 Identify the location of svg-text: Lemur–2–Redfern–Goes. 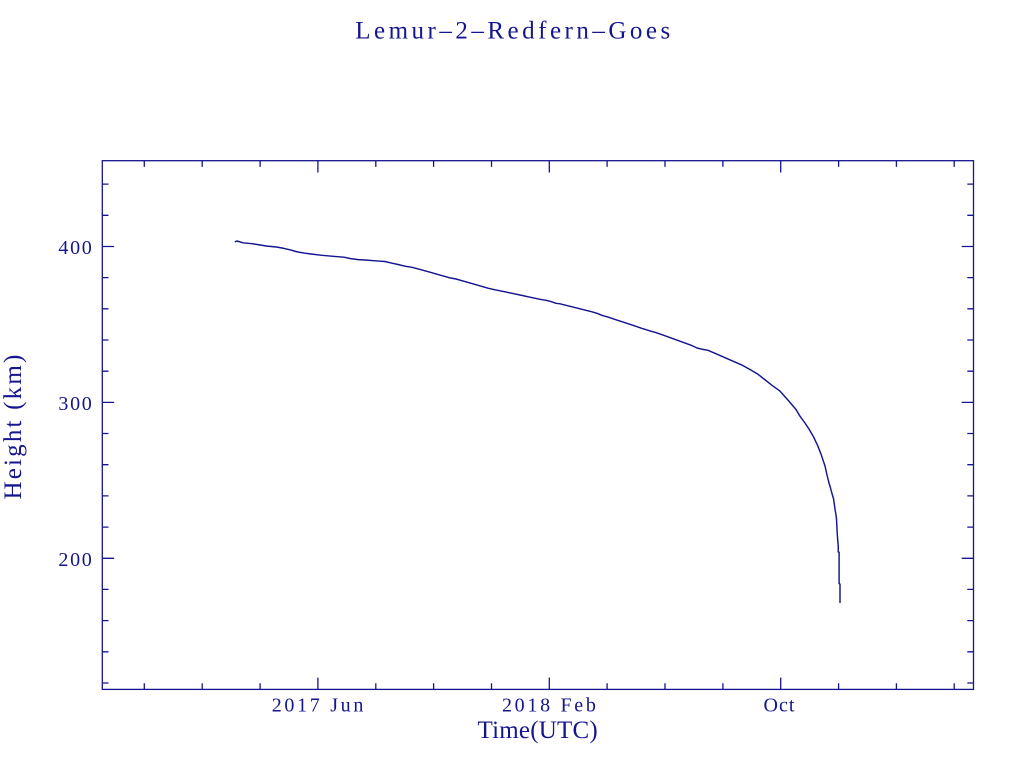
(514, 31).